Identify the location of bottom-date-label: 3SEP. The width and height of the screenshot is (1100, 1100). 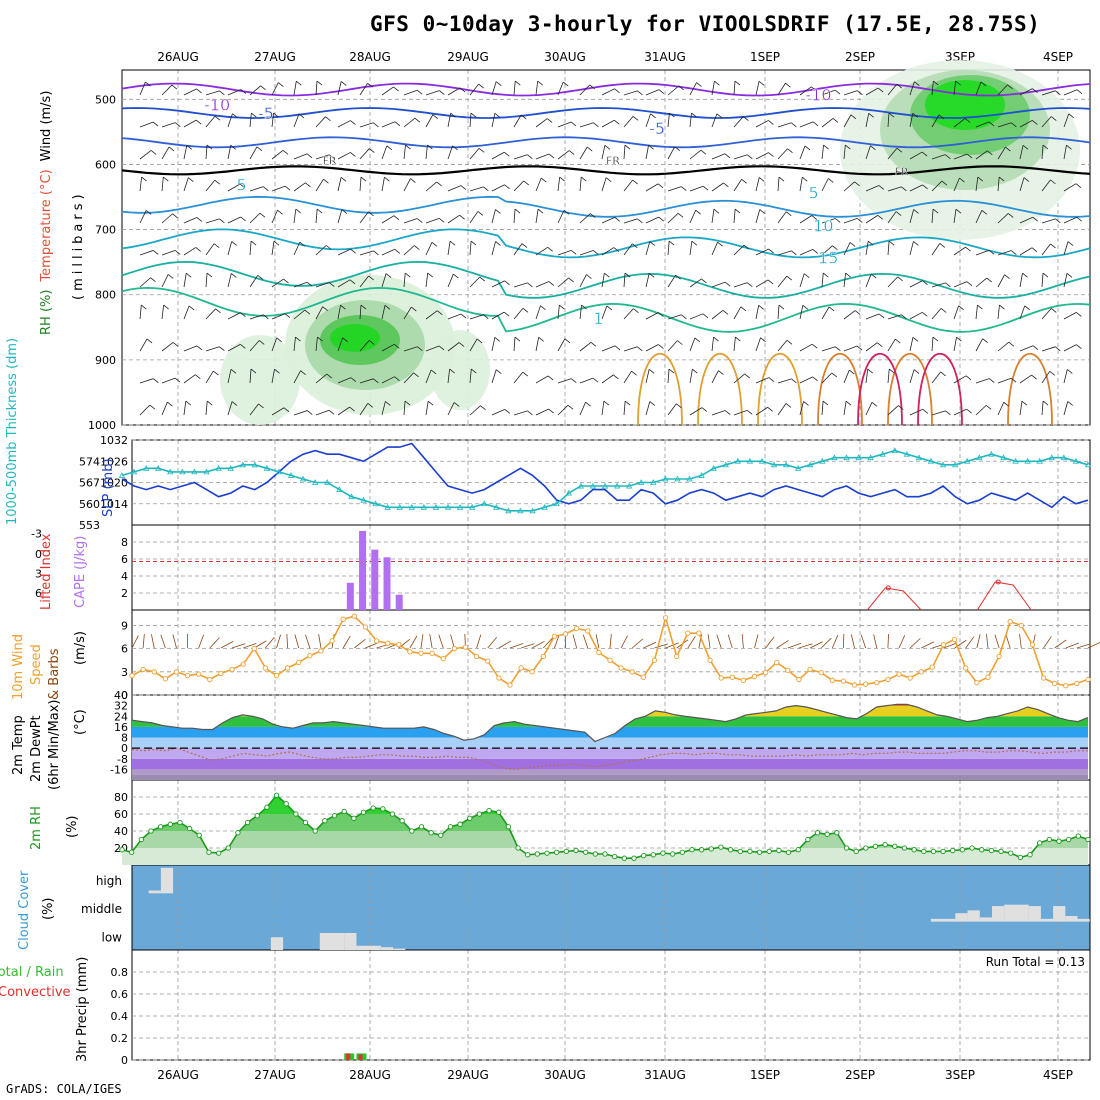
(960, 1075).